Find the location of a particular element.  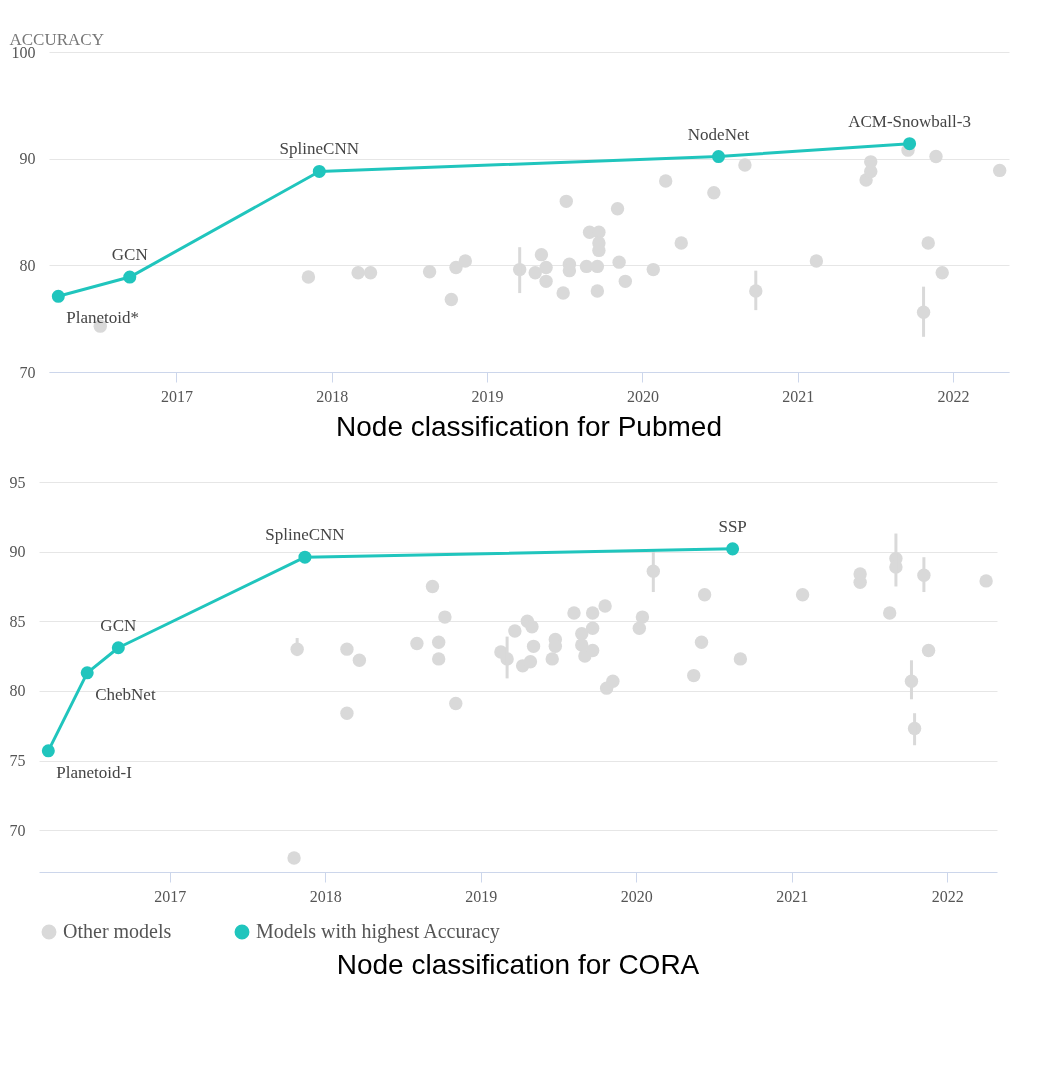

legend-label: Models with highest Accuracy is located at coordinates (378, 931).